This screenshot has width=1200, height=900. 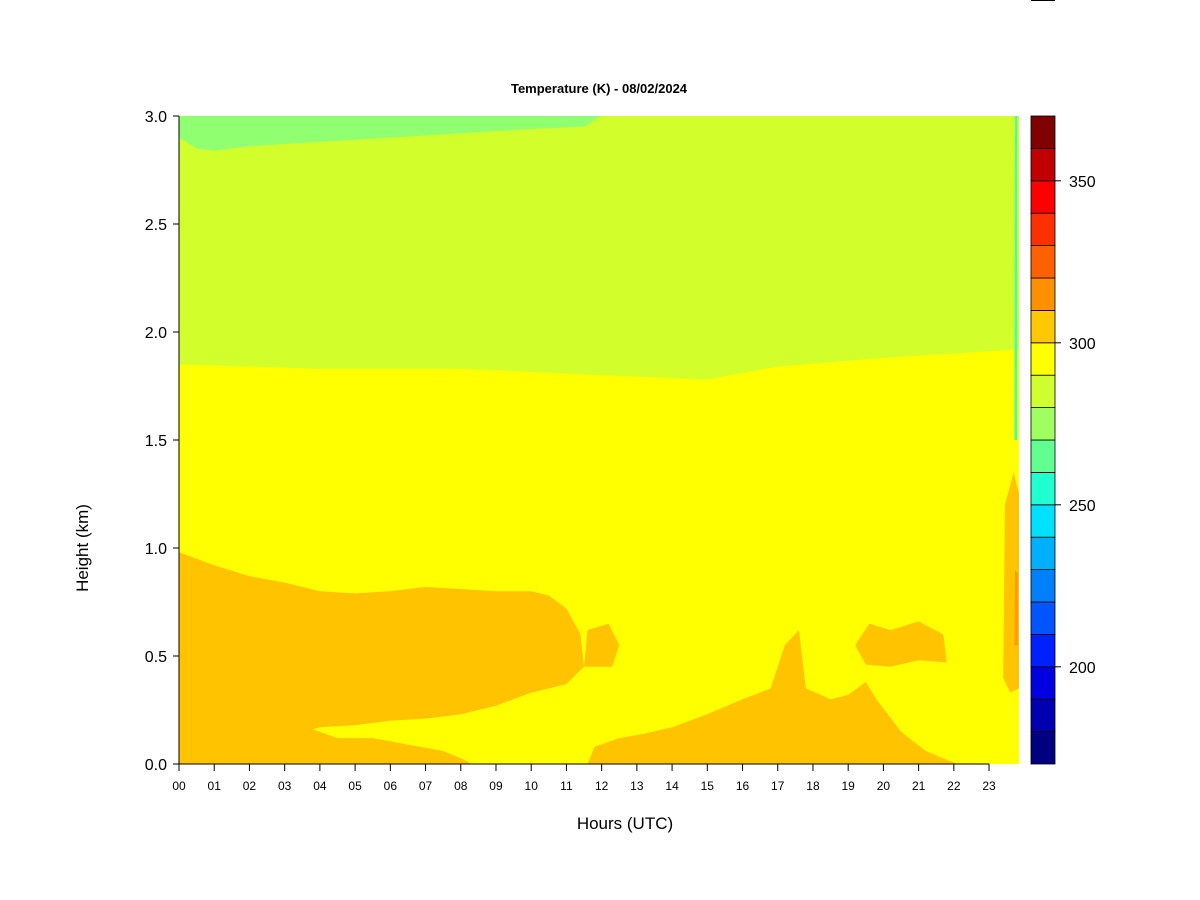 What do you see at coordinates (743, 786) in the screenshot?
I see `x-tick-label: 16` at bounding box center [743, 786].